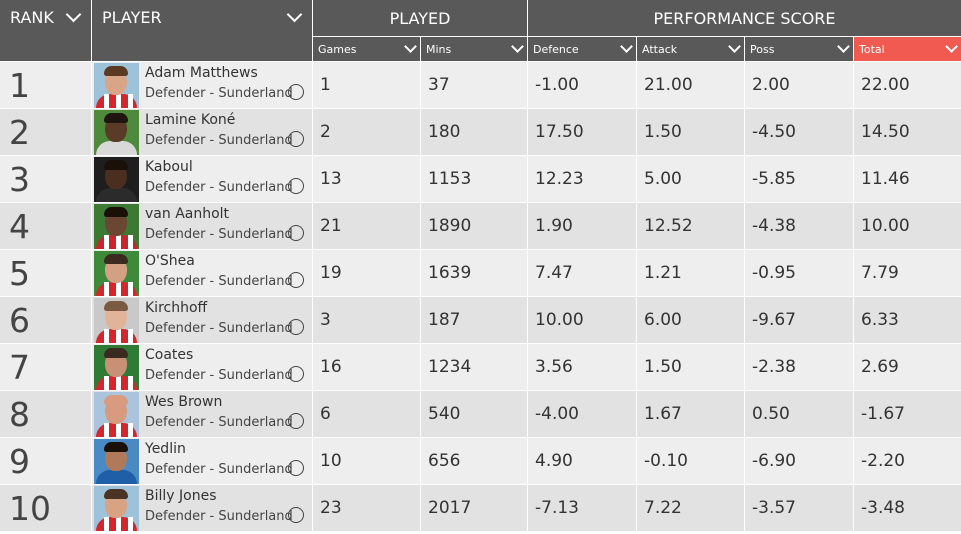 The height and width of the screenshot is (534, 961). What do you see at coordinates (366, 49) in the screenshot?
I see `games-header: Games` at bounding box center [366, 49].